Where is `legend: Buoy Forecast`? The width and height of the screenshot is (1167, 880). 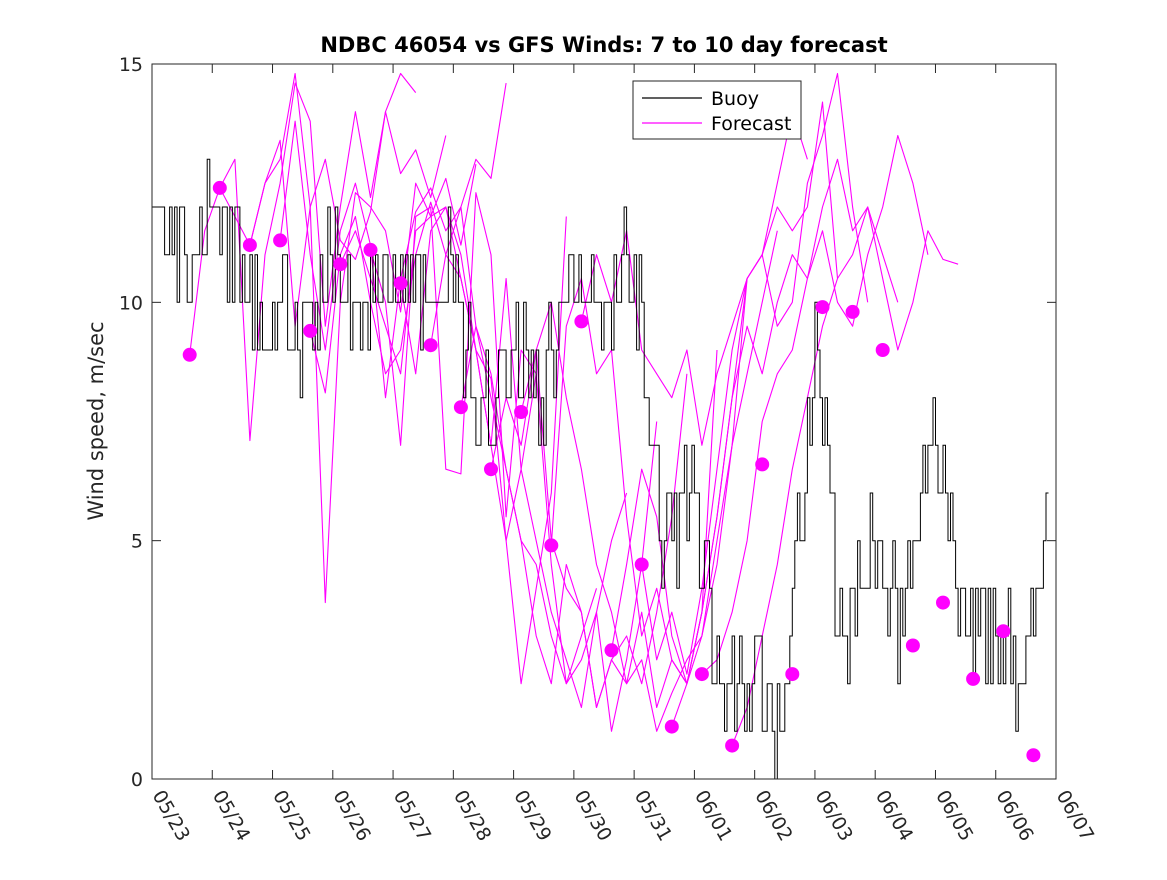
legend: Buoy Forecast is located at coordinates (717, 110).